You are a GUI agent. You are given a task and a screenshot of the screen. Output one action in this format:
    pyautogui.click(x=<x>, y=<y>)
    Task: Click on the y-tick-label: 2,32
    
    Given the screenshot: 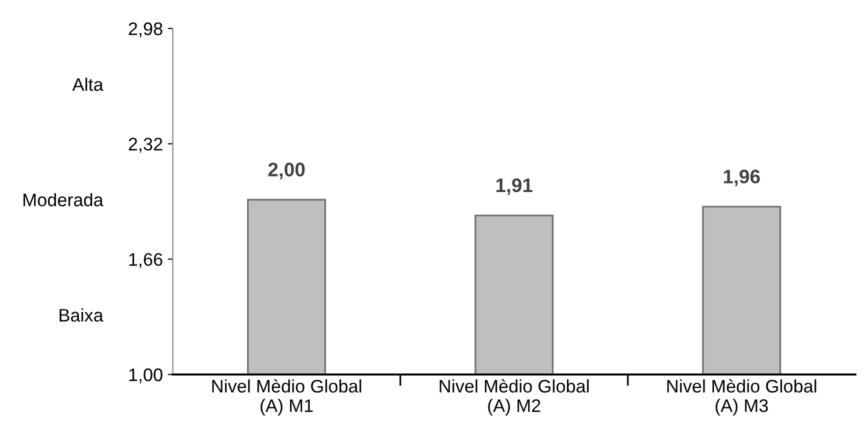 What is the action you would take?
    pyautogui.click(x=145, y=145)
    